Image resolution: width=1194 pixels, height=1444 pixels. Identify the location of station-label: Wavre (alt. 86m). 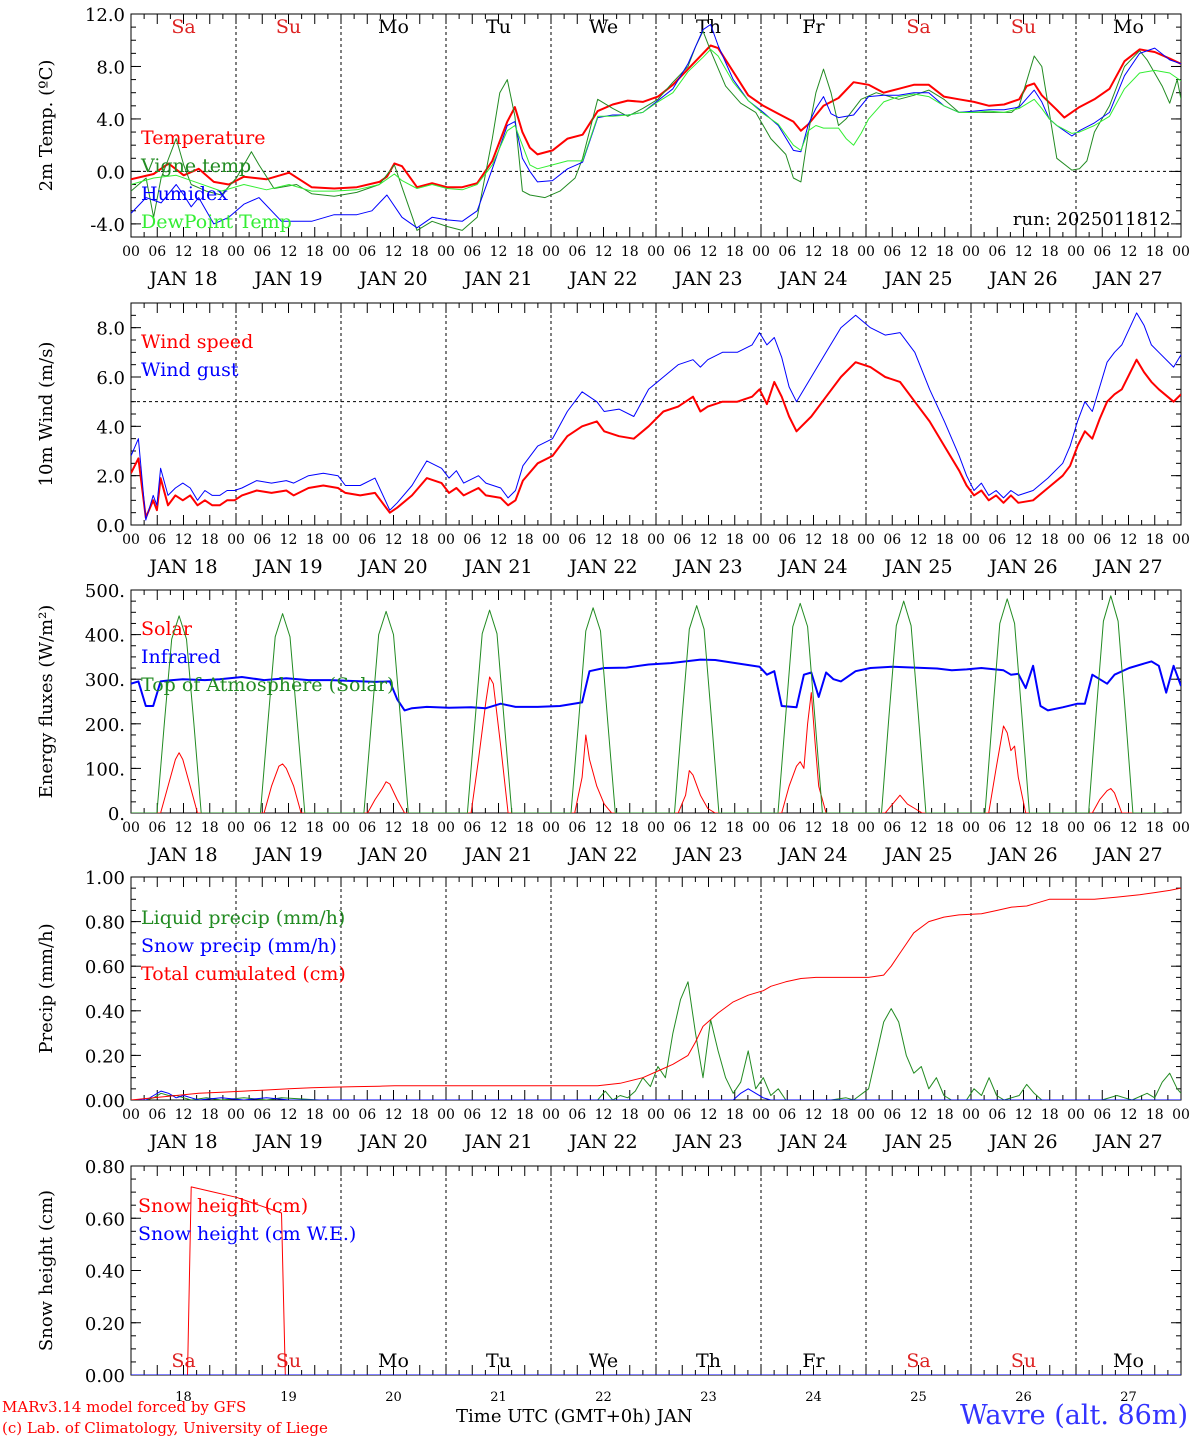
(1074, 1415).